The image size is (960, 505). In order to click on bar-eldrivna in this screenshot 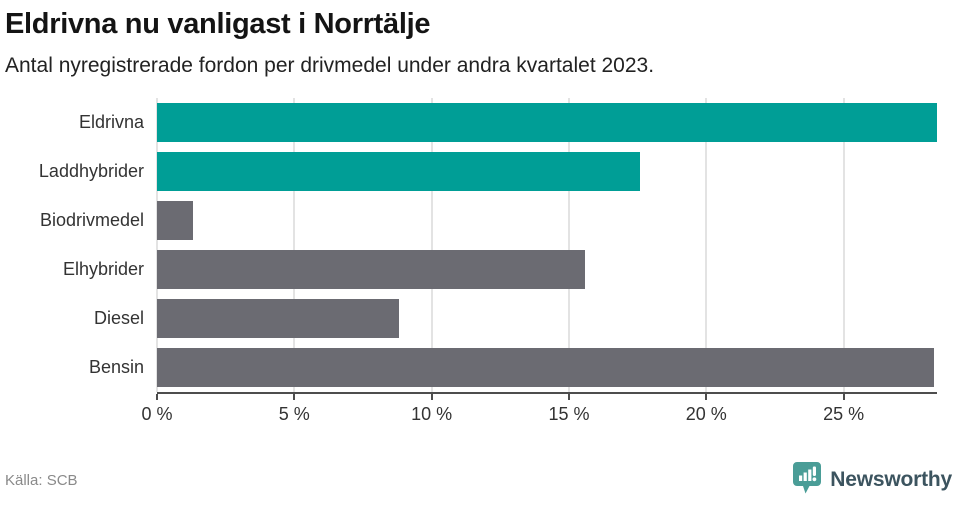, I will do `click(547, 122)`.